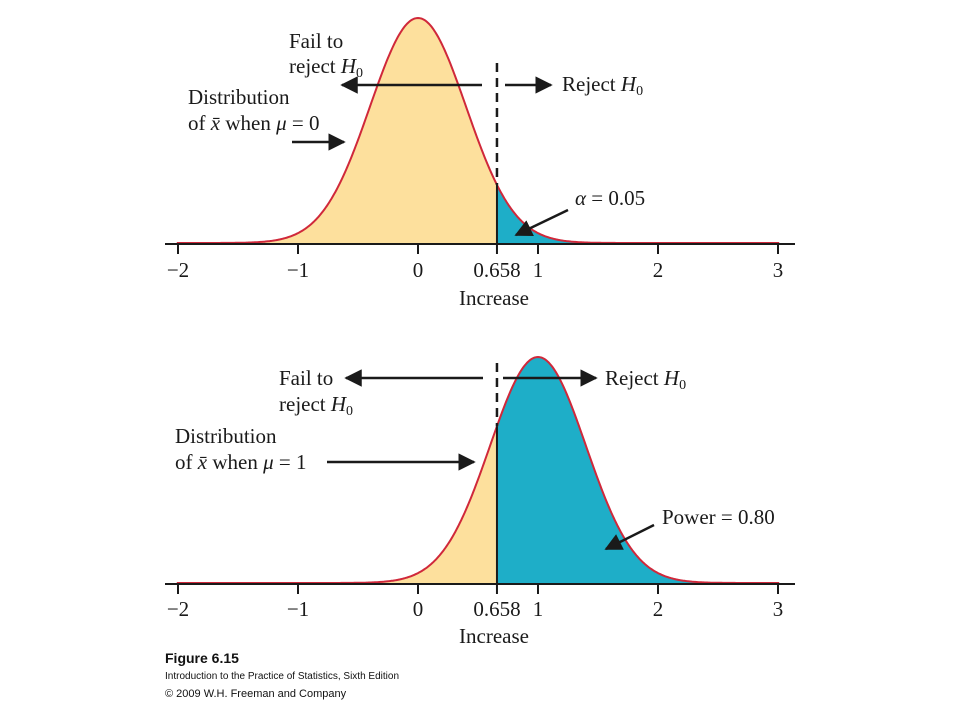 This screenshot has width=960, height=720. I want to click on top-distribution-label: Distribution, so click(239, 97).